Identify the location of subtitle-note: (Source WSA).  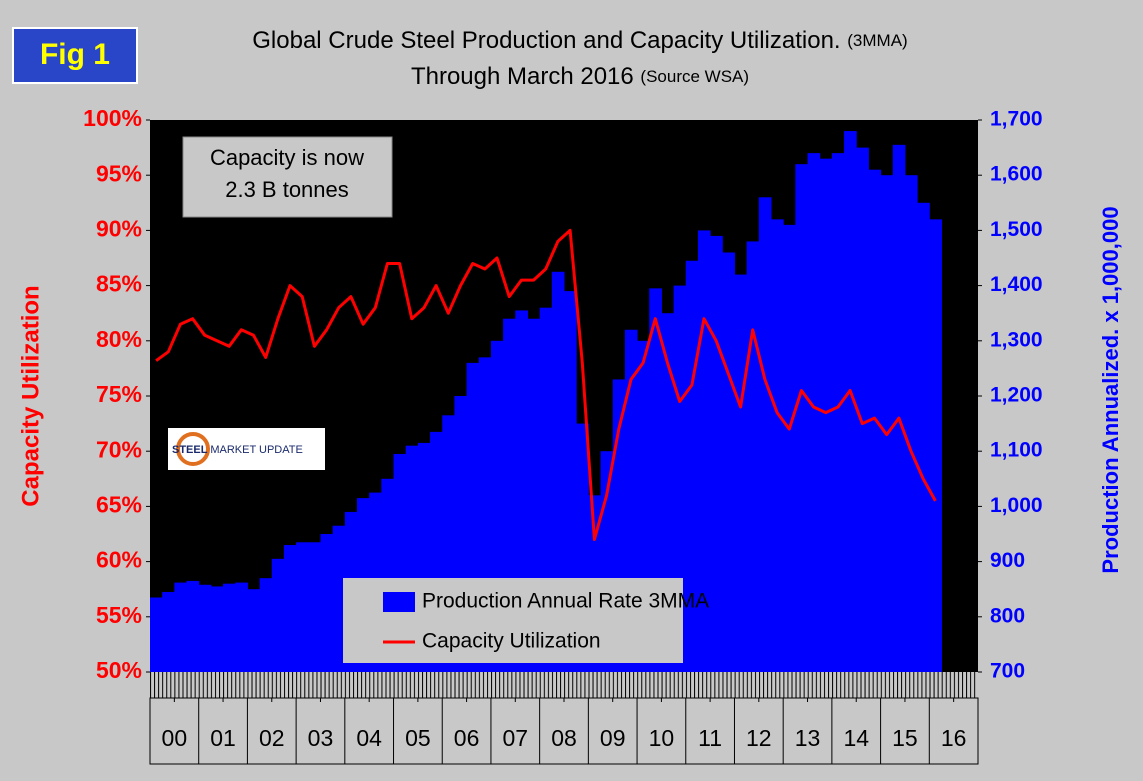
(694, 76).